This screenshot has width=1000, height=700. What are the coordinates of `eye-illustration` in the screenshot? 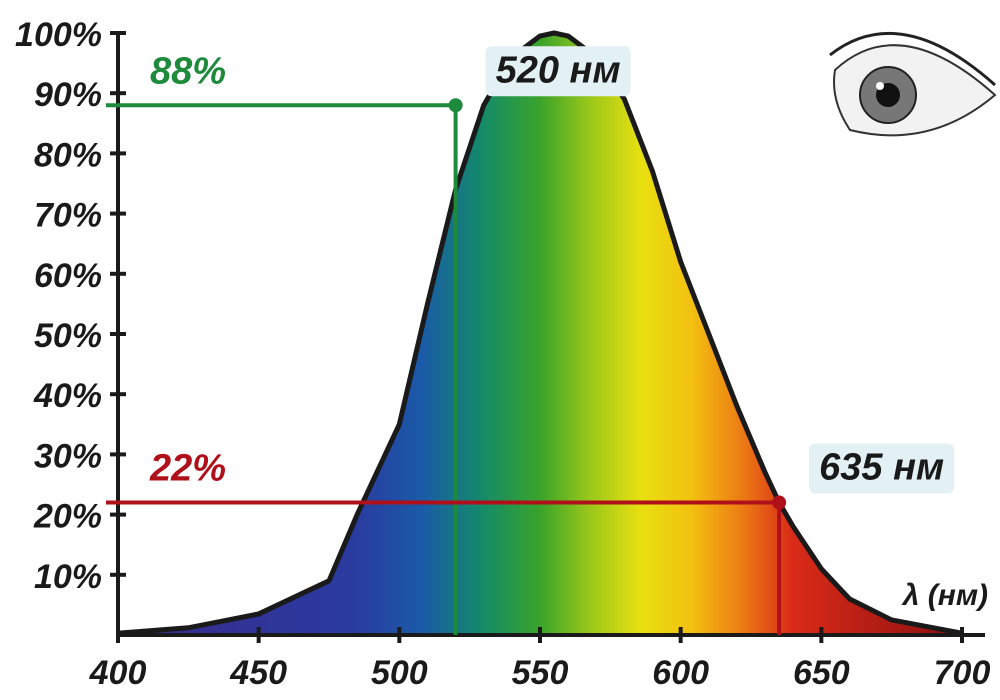 It's located at (913, 84).